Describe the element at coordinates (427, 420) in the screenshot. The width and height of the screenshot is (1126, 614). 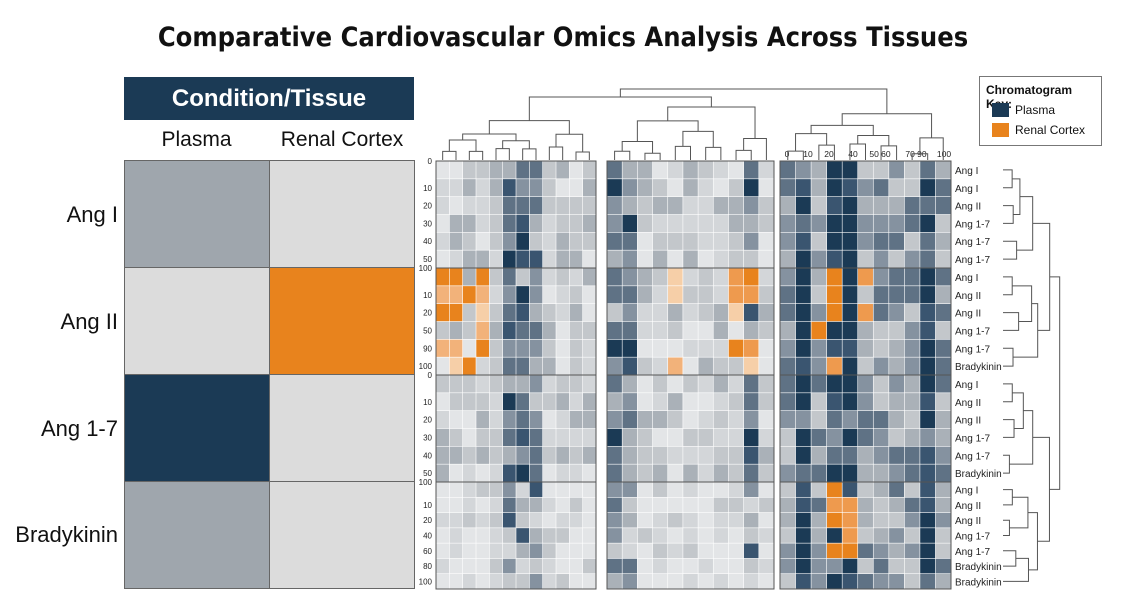
I see `row-axis-tick: 20` at that location.